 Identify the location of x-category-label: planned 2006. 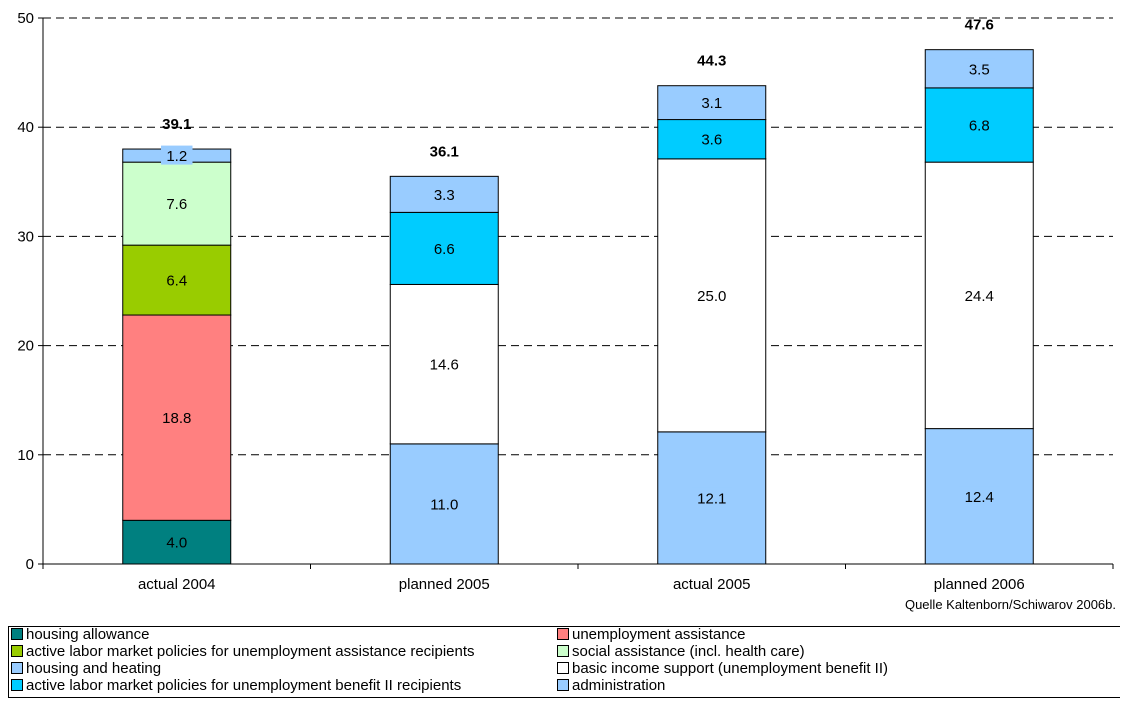
(979, 584).